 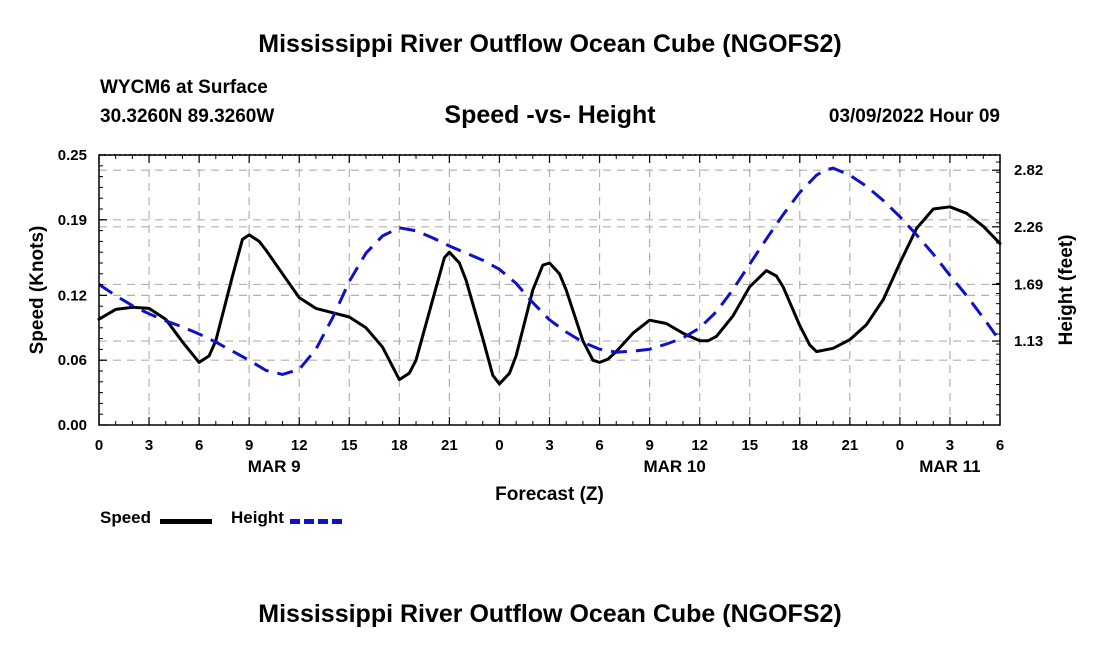 I want to click on y2-axis-label: Height (feet), so click(x=1066, y=290).